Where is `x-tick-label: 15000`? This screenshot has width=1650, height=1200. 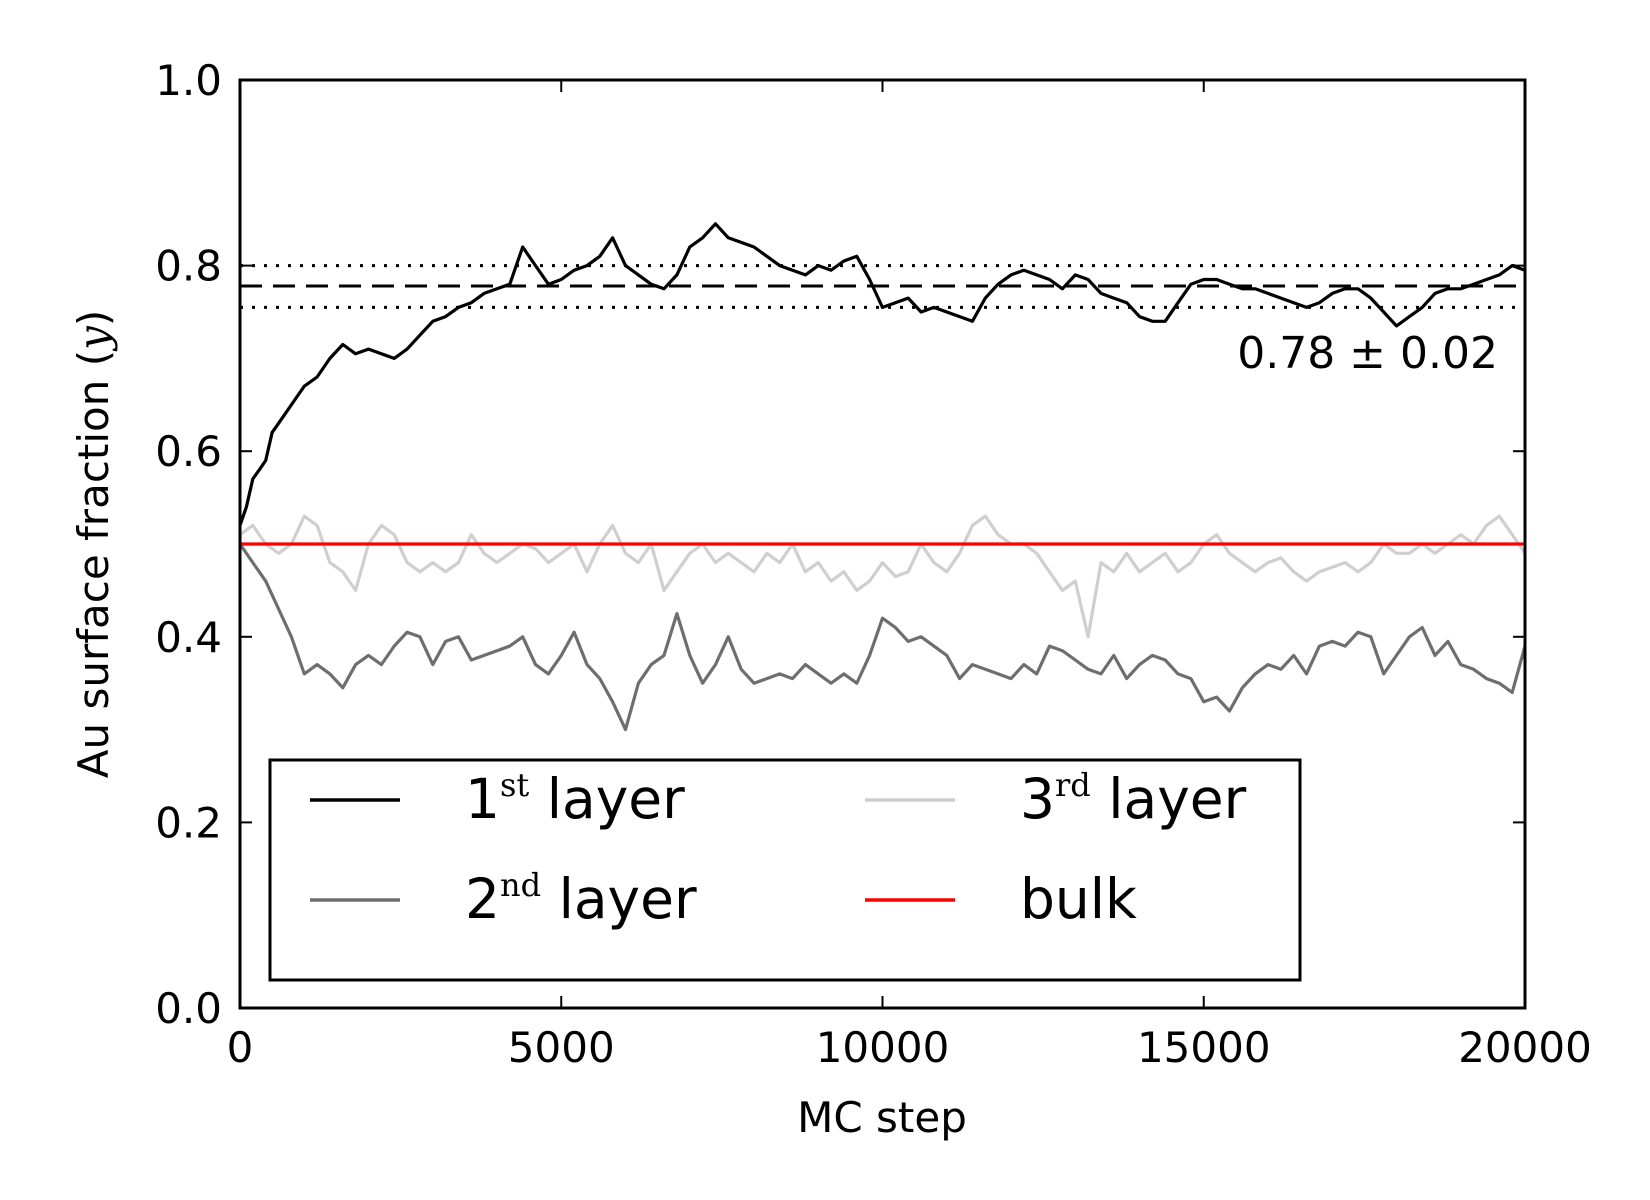 x-tick-label: 15000 is located at coordinates (1204, 1047).